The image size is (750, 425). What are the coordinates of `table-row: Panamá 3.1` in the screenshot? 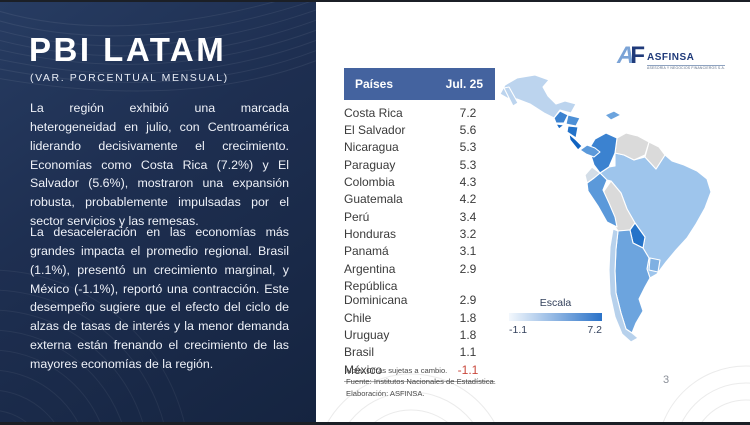 It's located at (419, 251).